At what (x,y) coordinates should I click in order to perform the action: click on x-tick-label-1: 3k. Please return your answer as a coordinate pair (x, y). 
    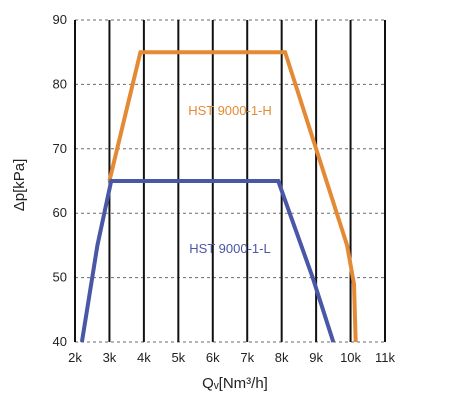
    Looking at the image, I should click on (110, 357).